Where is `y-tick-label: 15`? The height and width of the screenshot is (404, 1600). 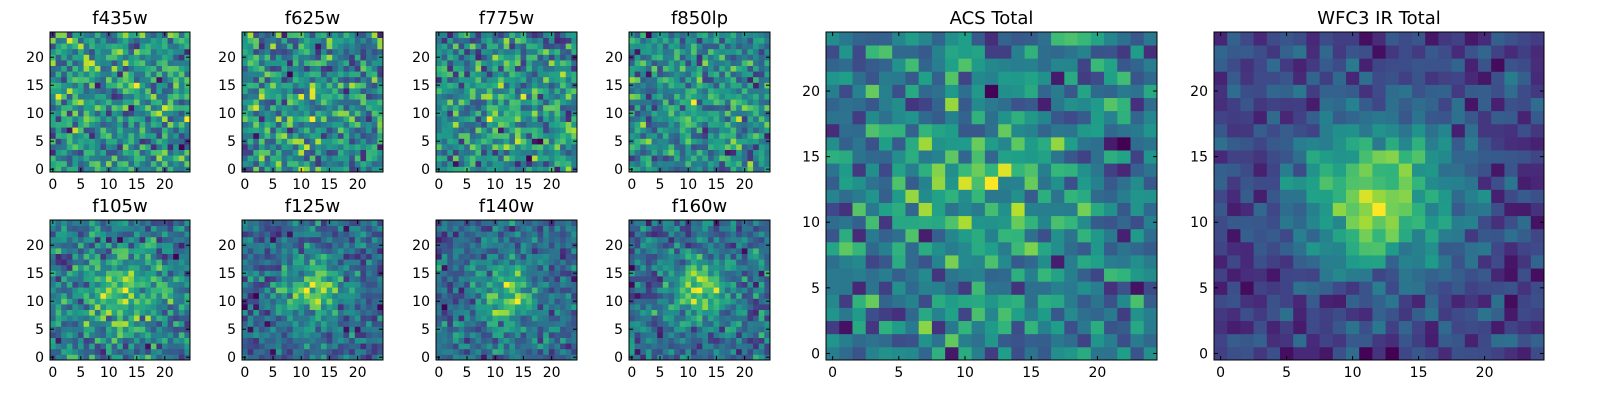 y-tick-label: 15 is located at coordinates (421, 86).